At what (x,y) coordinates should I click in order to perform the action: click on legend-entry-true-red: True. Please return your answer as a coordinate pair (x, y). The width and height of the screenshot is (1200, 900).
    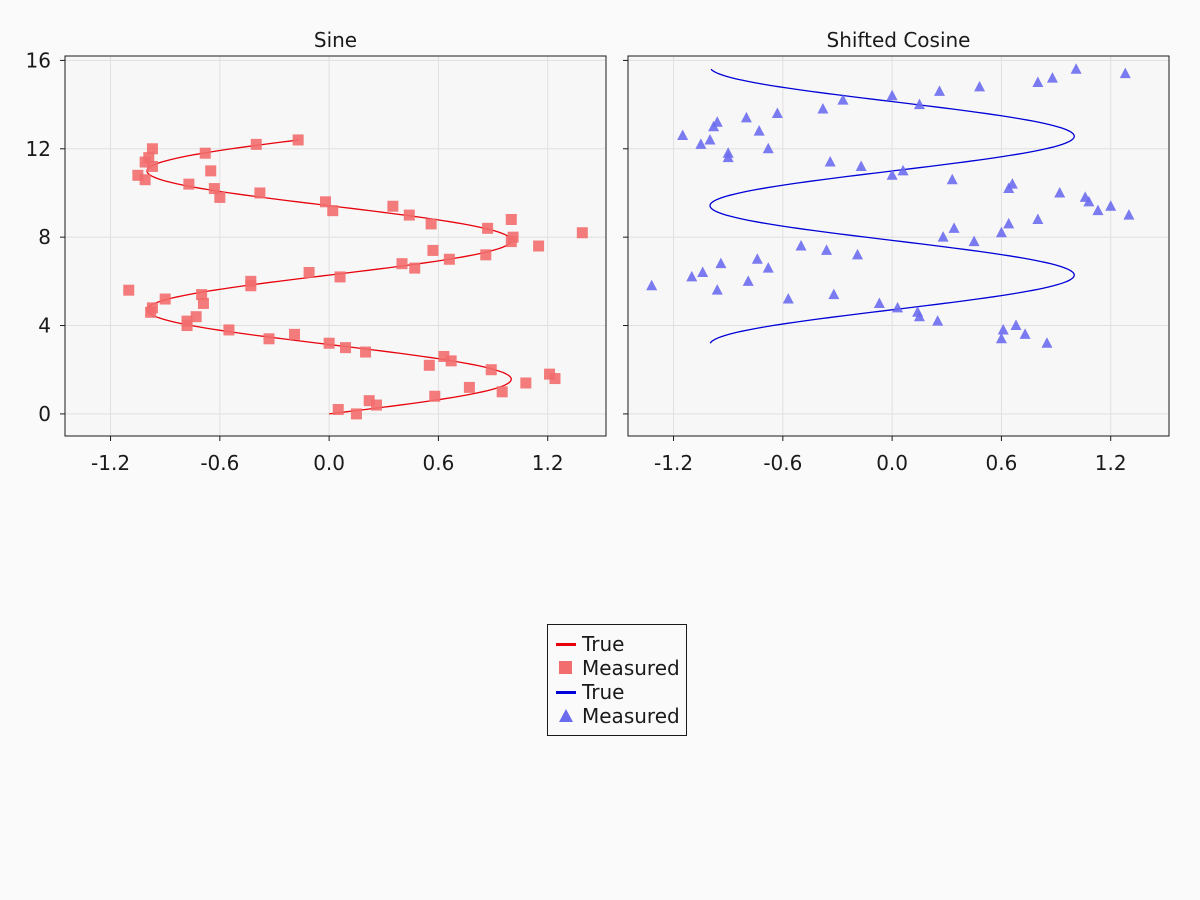
    Looking at the image, I should click on (590, 644).